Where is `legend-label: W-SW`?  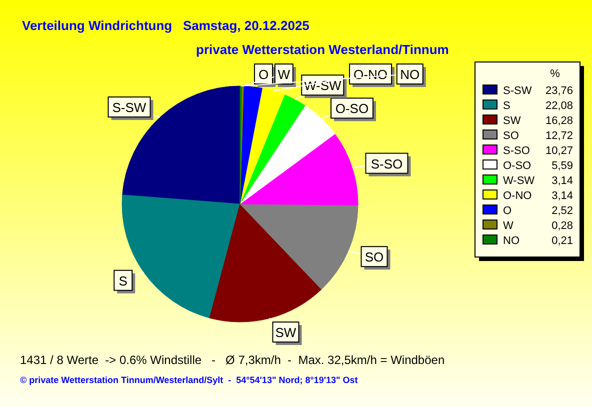
legend-label: W-SW is located at coordinates (519, 181).